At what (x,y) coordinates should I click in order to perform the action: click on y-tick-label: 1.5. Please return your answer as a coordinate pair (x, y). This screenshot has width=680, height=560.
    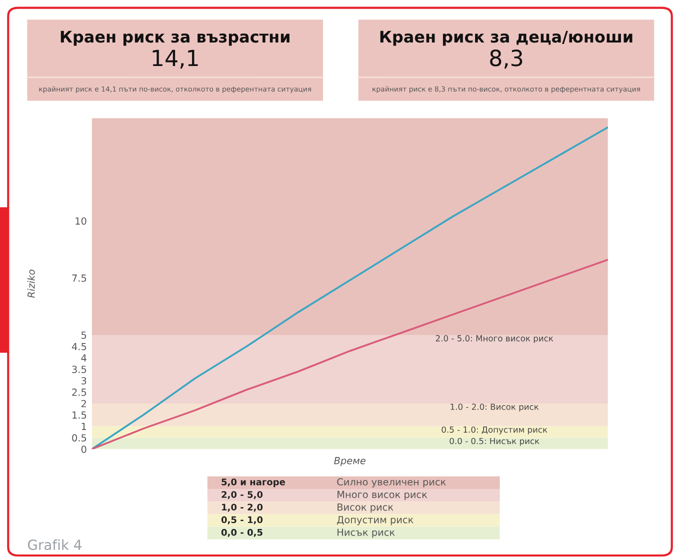
    Looking at the image, I should click on (79, 415).